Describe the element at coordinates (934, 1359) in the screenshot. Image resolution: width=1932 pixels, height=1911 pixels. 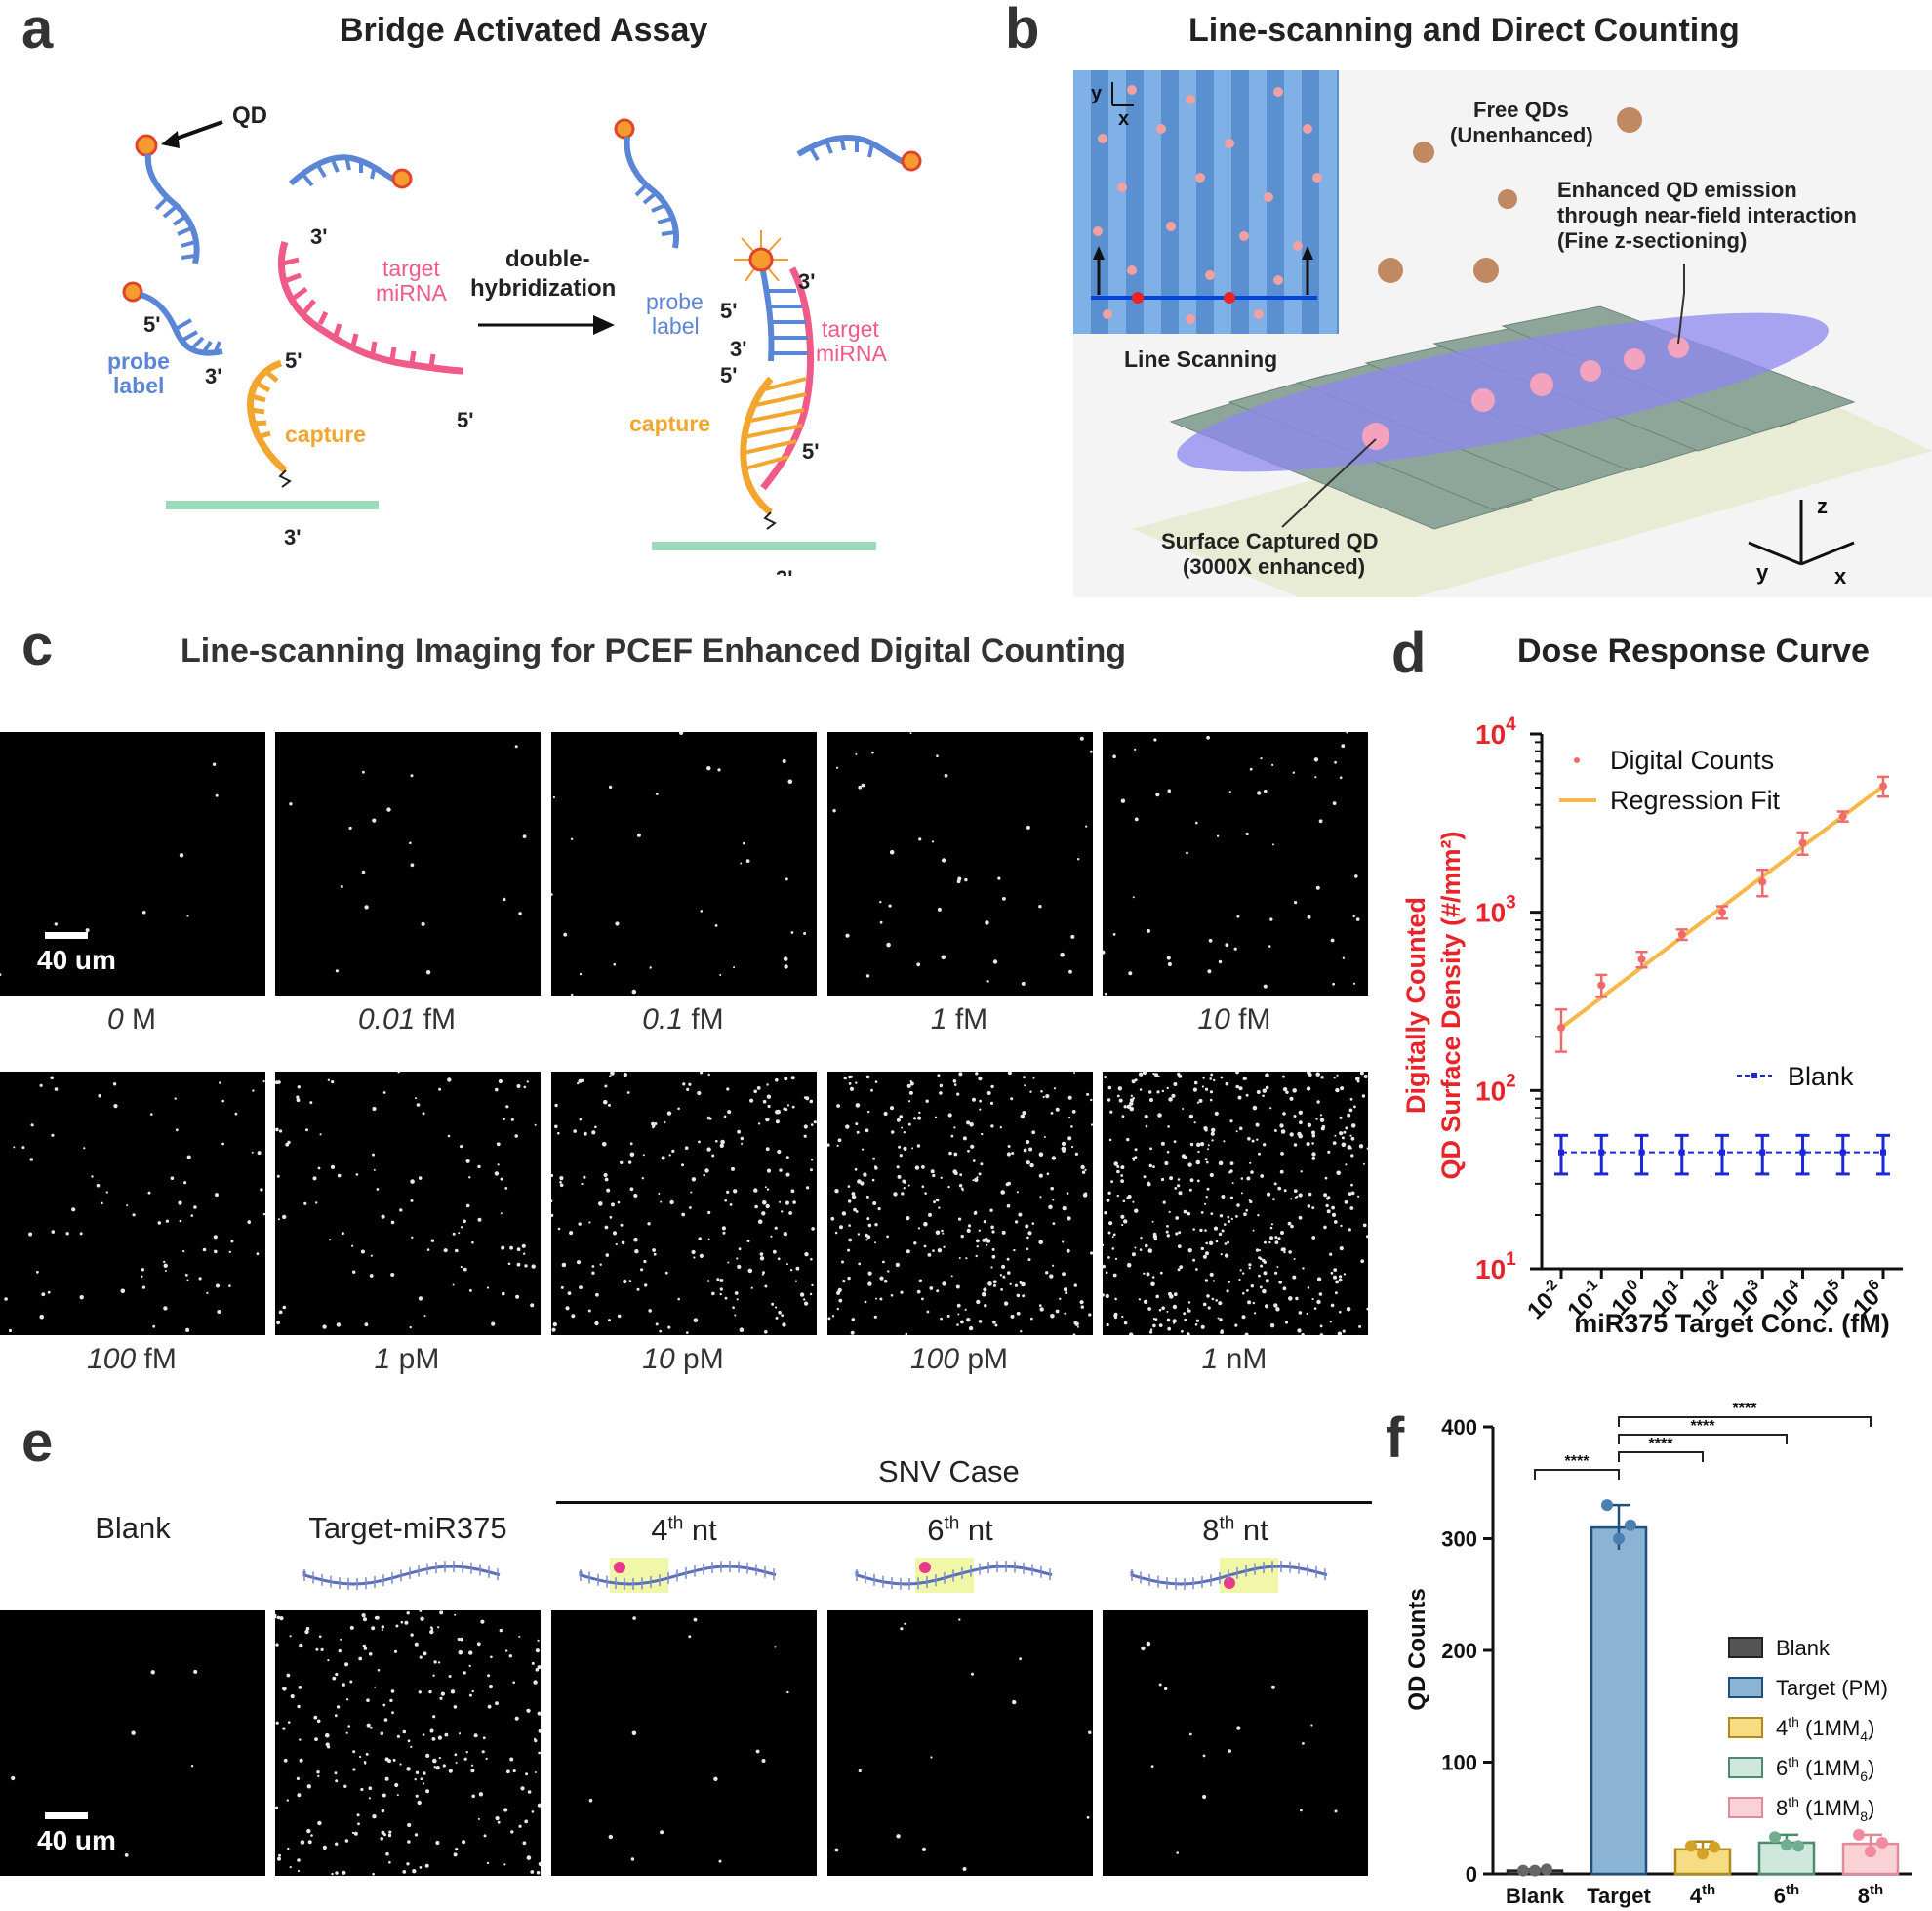
I see `concentration-value: 100` at that location.